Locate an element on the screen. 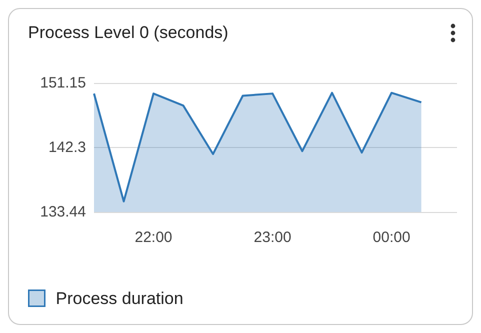  chart-title: Process Level 0 (seconds) is located at coordinates (128, 32).